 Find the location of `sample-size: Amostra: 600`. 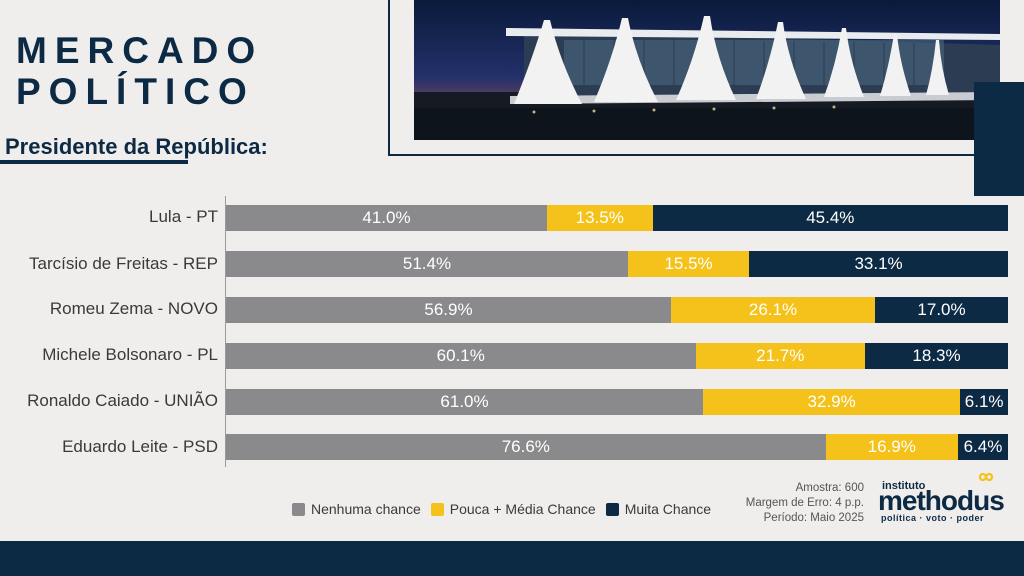

sample-size: Amostra: 600 is located at coordinates (829, 488).